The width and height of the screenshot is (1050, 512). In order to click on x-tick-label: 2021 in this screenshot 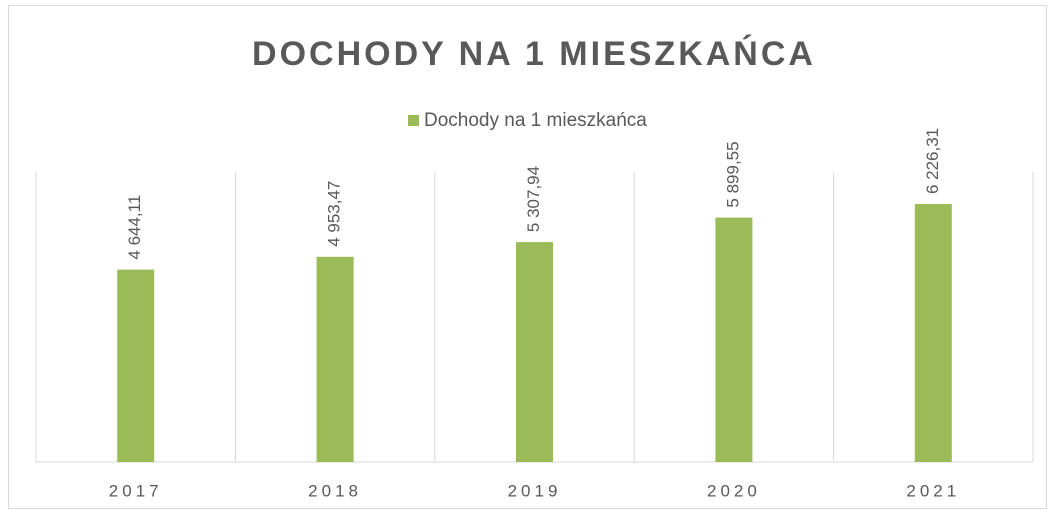, I will do `click(933, 490)`.